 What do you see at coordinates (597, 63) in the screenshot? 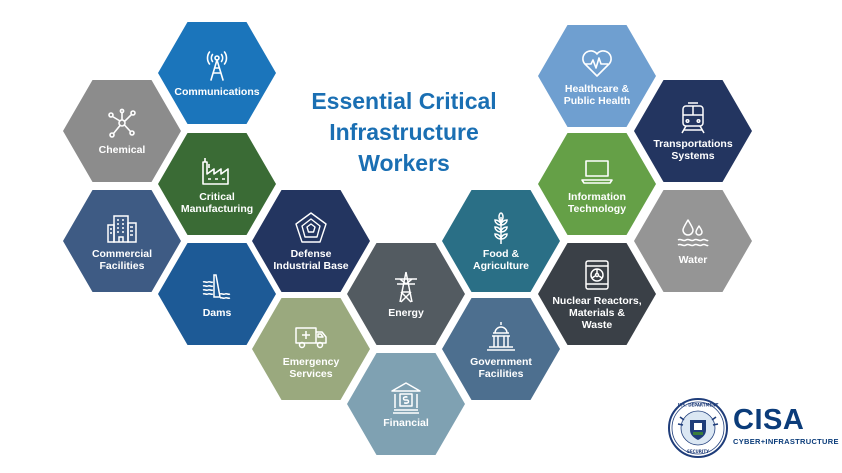
I see `heart-pulse-icon` at bounding box center [597, 63].